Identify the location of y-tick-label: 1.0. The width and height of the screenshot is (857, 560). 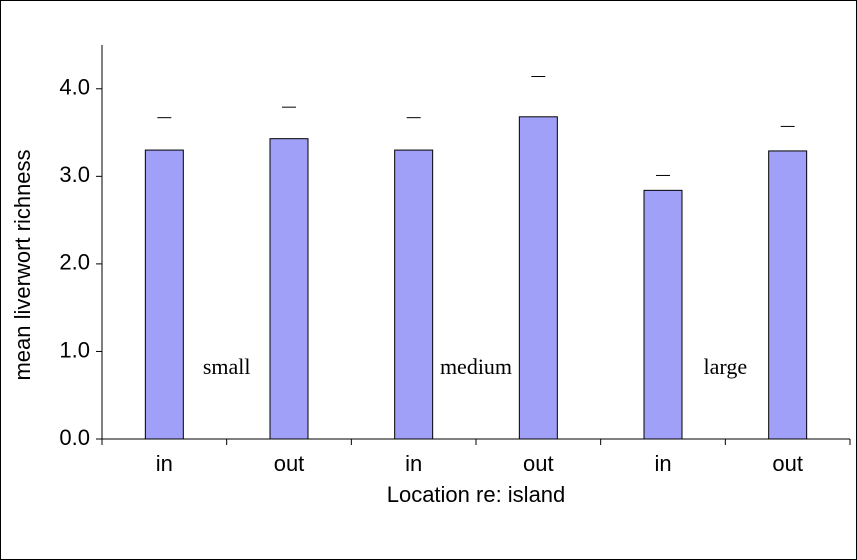
(74, 349).